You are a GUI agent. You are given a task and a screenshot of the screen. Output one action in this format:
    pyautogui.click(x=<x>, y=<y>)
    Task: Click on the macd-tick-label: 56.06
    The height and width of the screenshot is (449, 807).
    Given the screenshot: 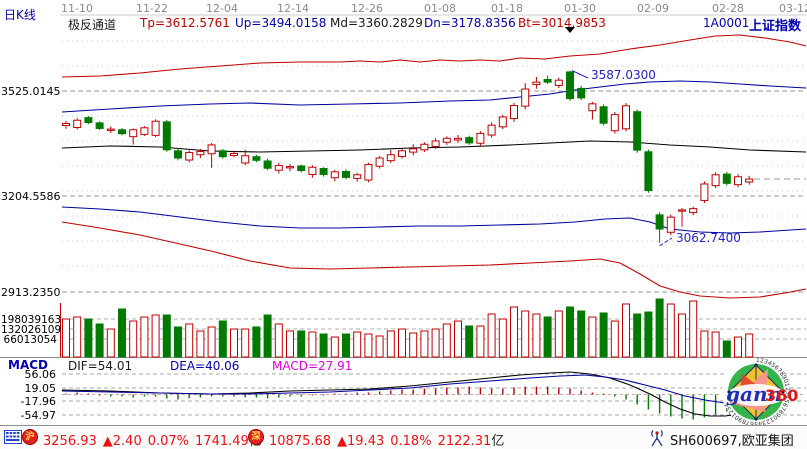 What is the action you would take?
    pyautogui.click(x=40, y=374)
    